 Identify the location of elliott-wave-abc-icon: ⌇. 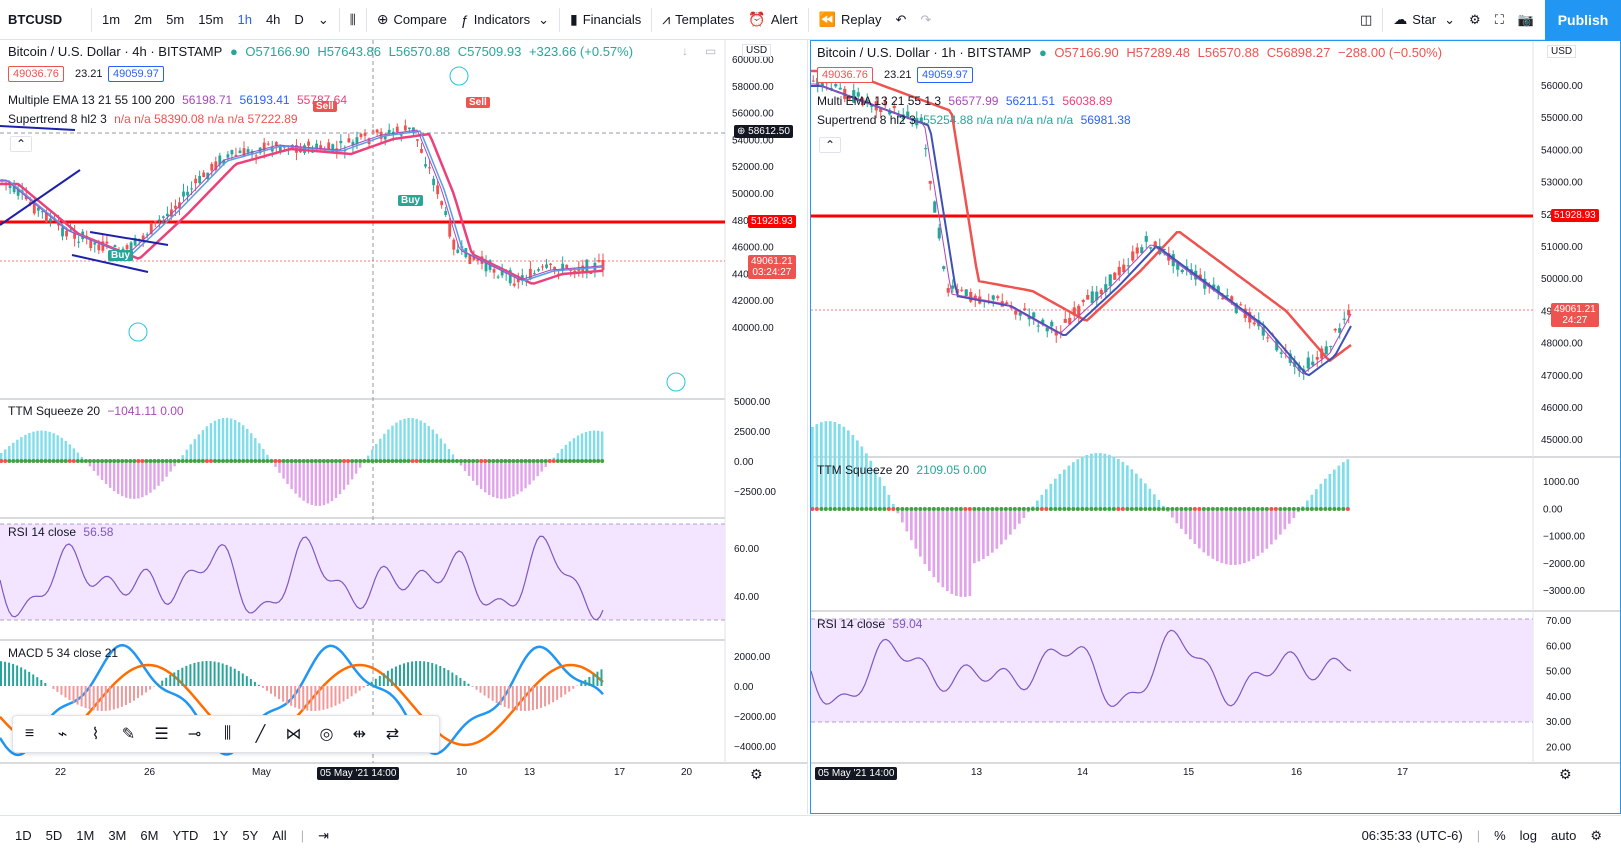
(95, 734).